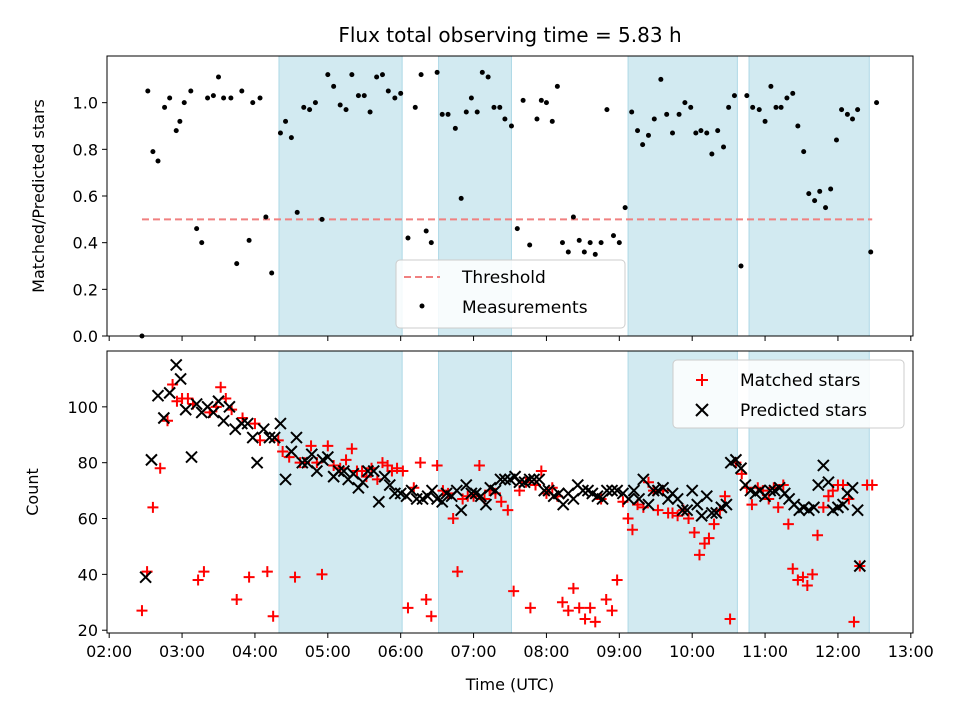  I want to click on y-tick-label: 0.4, so click(85, 243).